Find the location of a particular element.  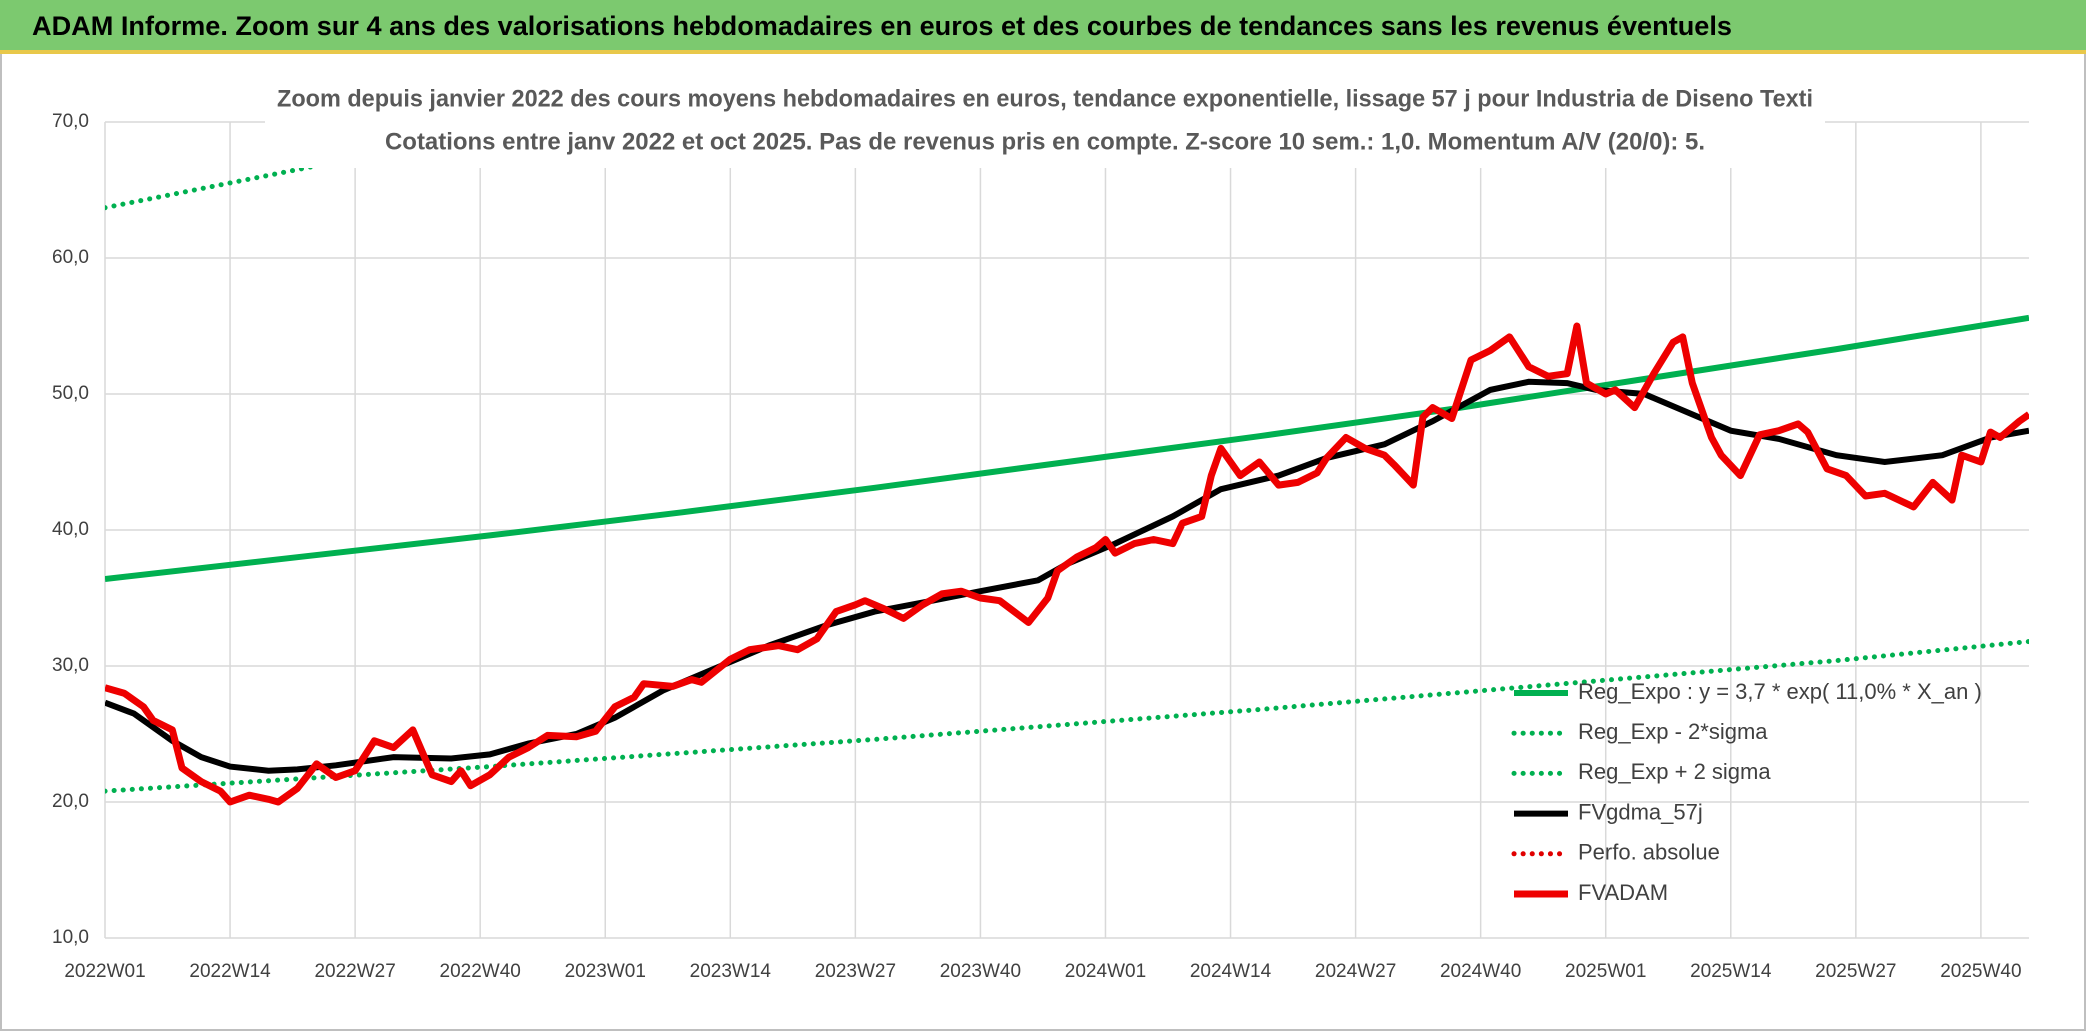

legend-label: Reg_Exp + 2 sigma is located at coordinates (1674, 771).